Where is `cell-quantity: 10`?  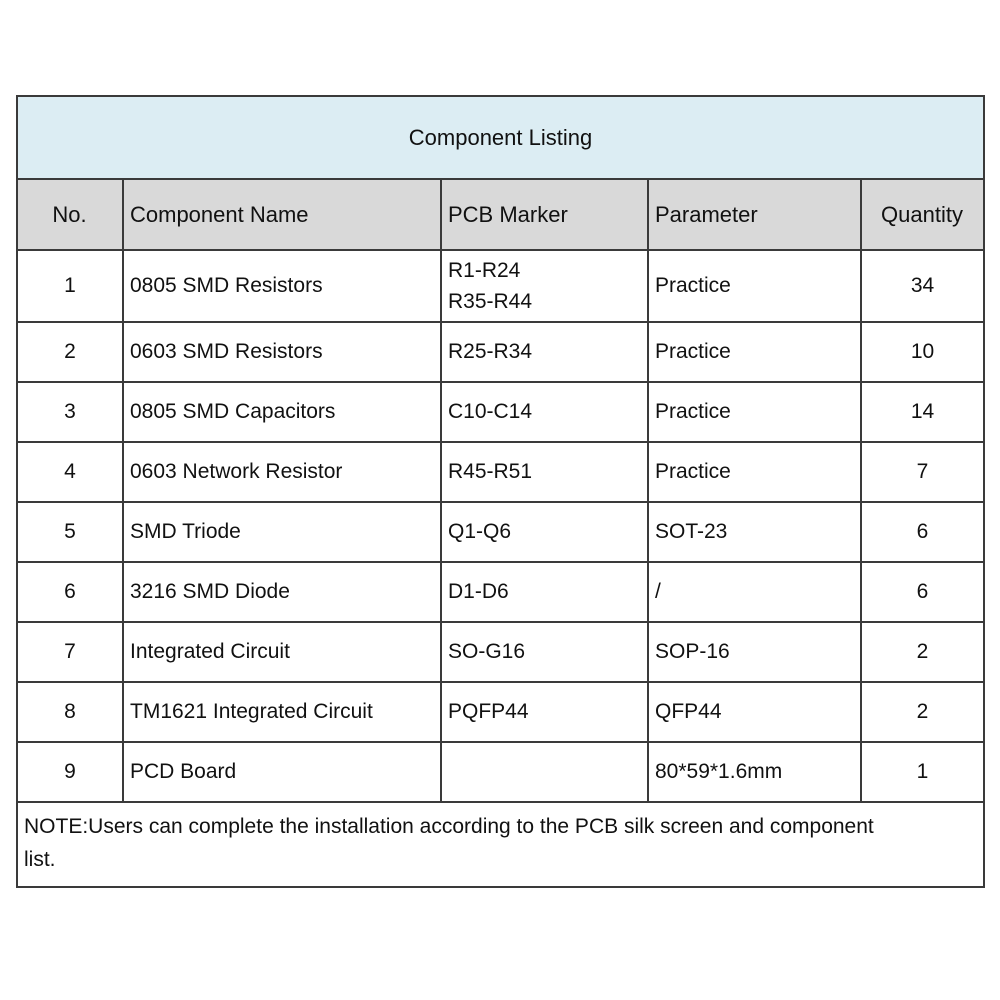 cell-quantity: 10 is located at coordinates (922, 352).